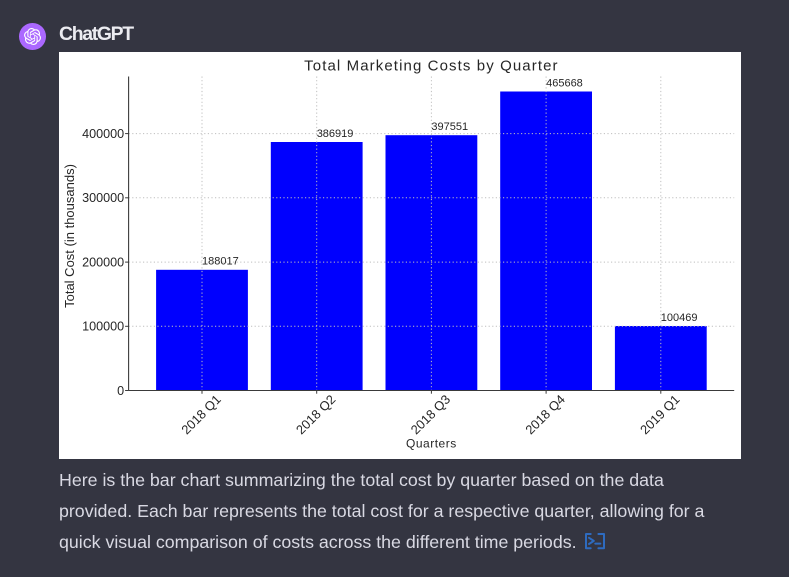 The width and height of the screenshot is (789, 577). Describe the element at coordinates (103, 198) in the screenshot. I see `svg-text: 300000` at that location.